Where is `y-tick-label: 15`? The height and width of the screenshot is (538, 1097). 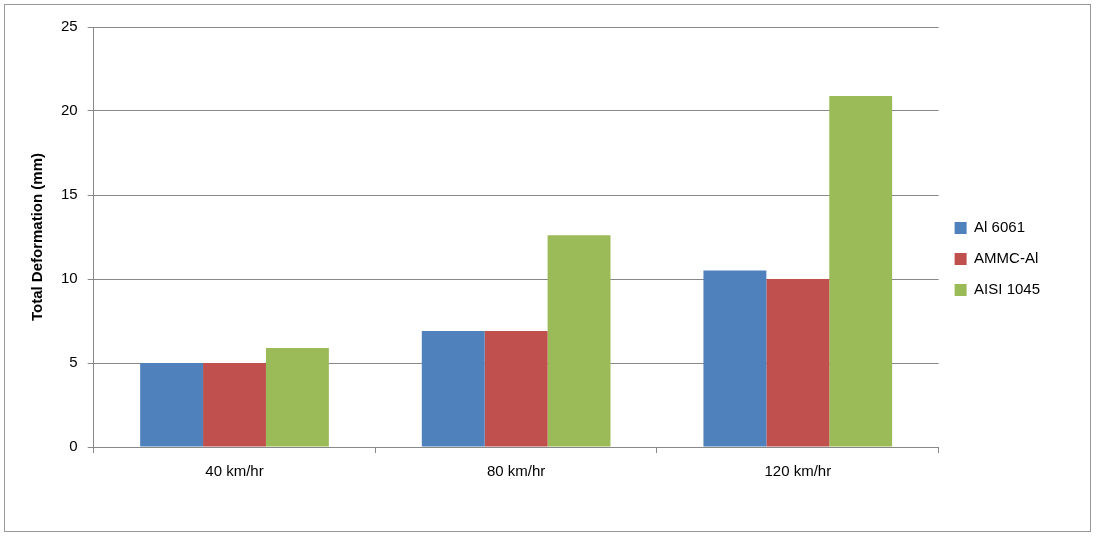
y-tick-label: 15 is located at coordinates (69, 194).